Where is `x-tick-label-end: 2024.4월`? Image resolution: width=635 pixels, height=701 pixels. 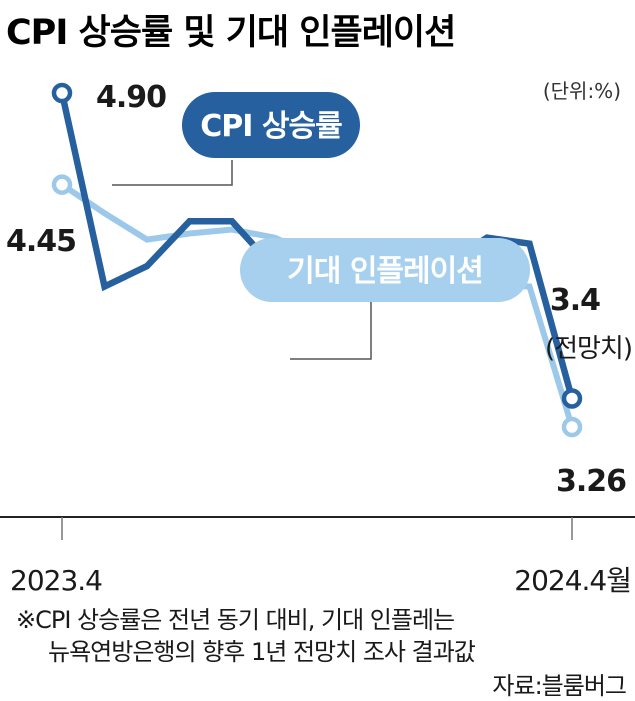
x-tick-label-end: 2024.4월 is located at coordinates (572, 580).